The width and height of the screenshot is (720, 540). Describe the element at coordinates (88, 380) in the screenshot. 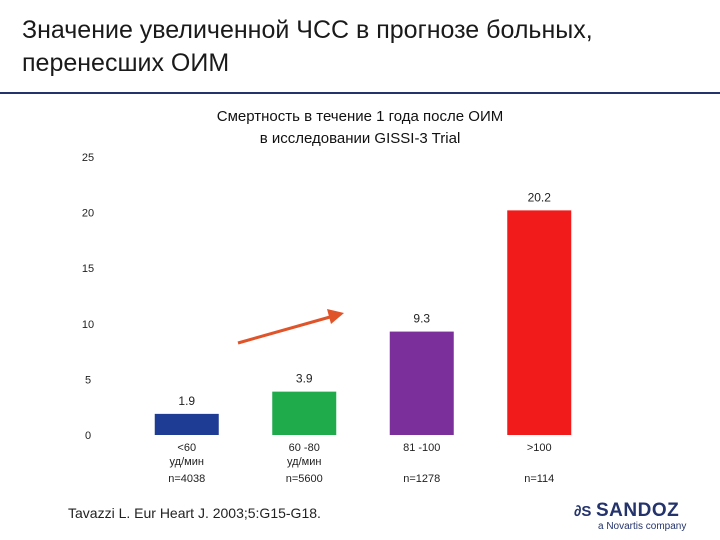

I see `y-tick-label: 5` at that location.